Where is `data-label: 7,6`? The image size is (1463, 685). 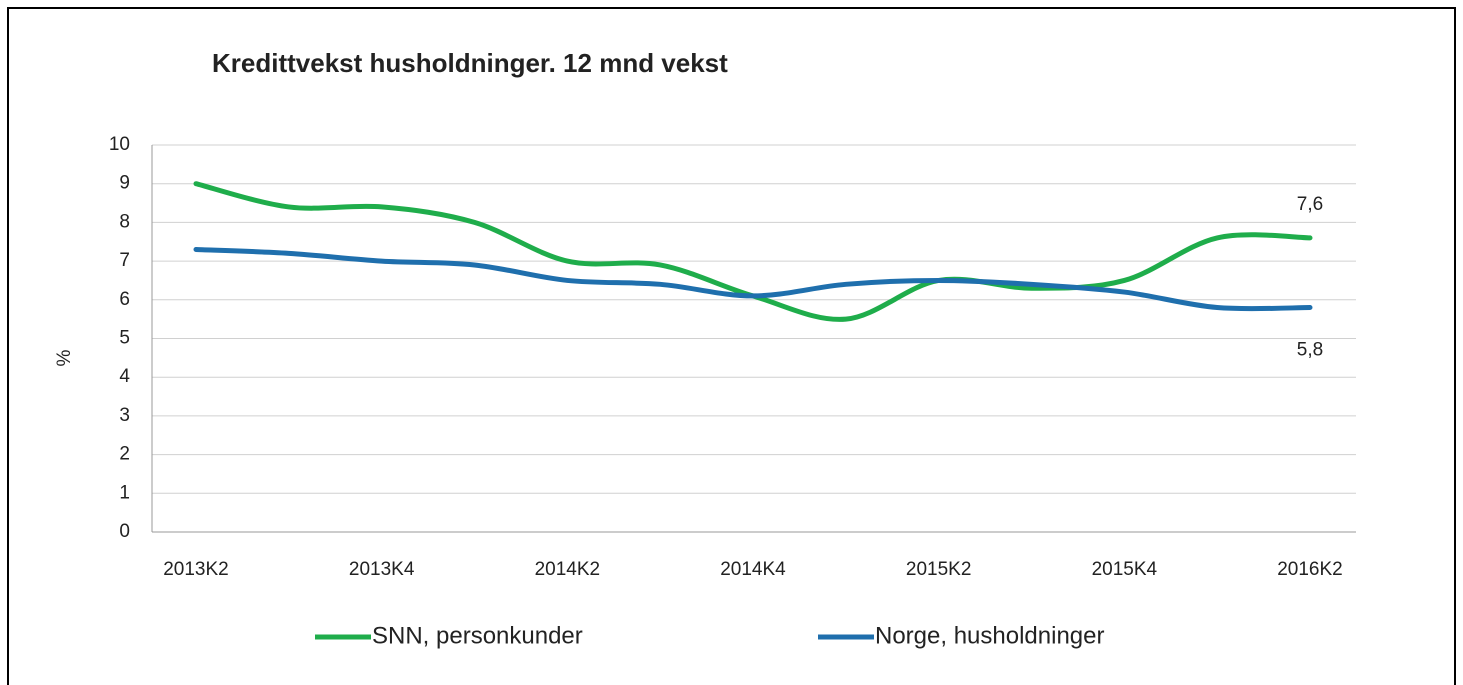
data-label: 7,6 is located at coordinates (1310, 204).